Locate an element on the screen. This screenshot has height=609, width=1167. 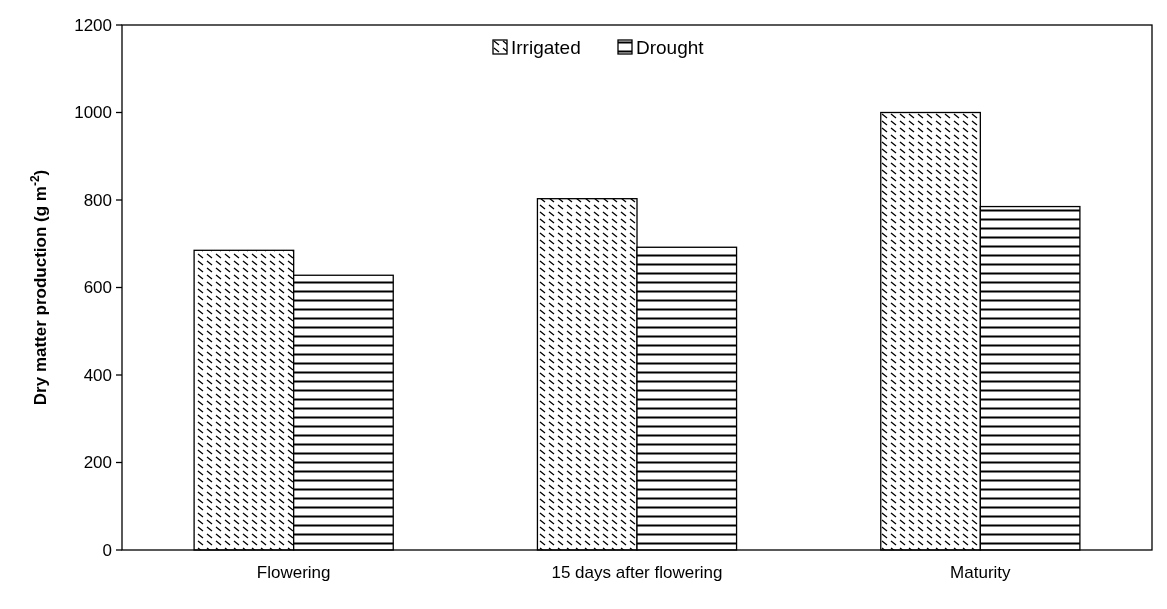
y-tick-label: 1000 is located at coordinates (93, 113).